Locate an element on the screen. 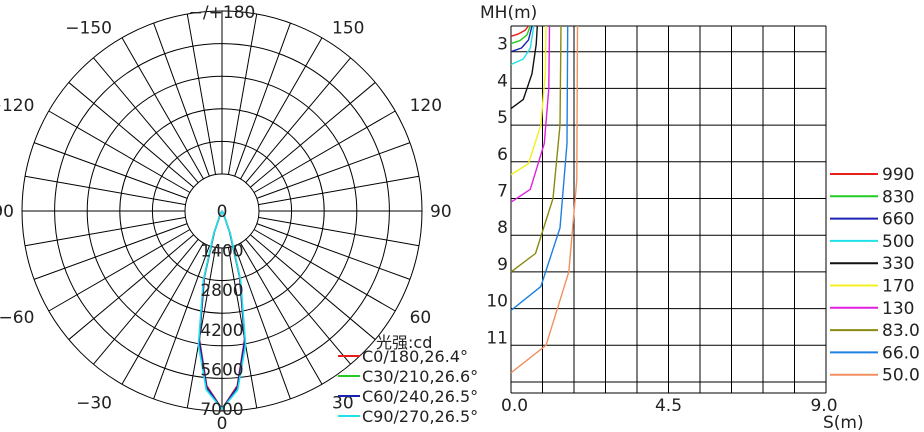  isolux-y-tick: 3 is located at coordinates (502, 45).